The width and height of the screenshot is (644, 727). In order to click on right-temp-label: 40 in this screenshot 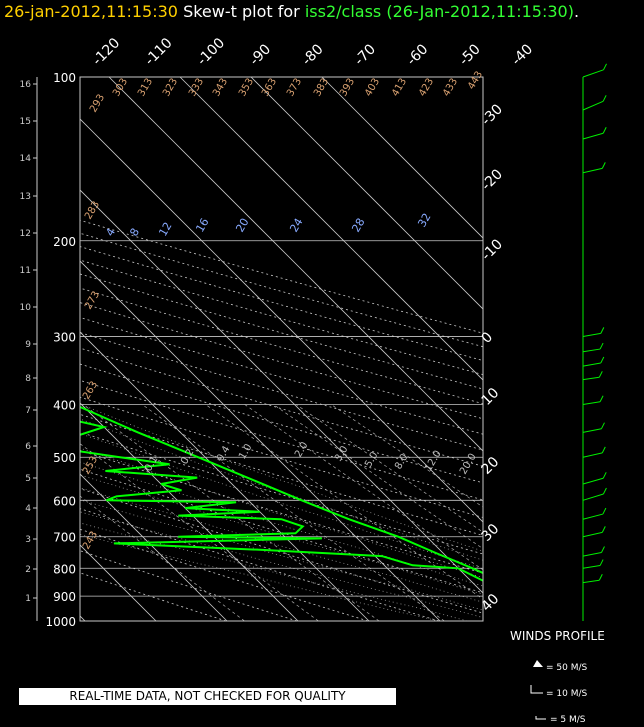, I will do `click(491, 603)`.